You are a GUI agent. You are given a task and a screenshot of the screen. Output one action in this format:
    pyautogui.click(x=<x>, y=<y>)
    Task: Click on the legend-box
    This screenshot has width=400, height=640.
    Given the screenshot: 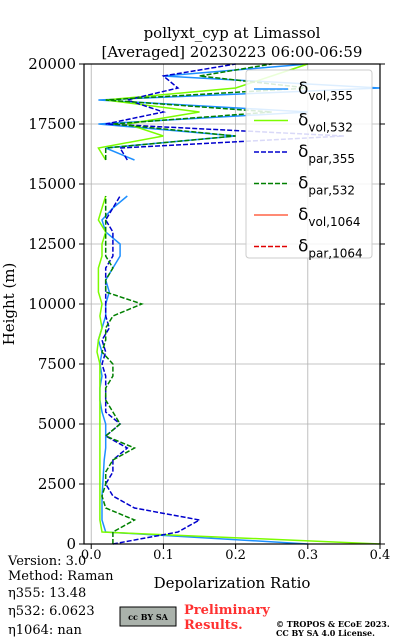 What is the action you would take?
    pyautogui.click(x=309, y=164)
    